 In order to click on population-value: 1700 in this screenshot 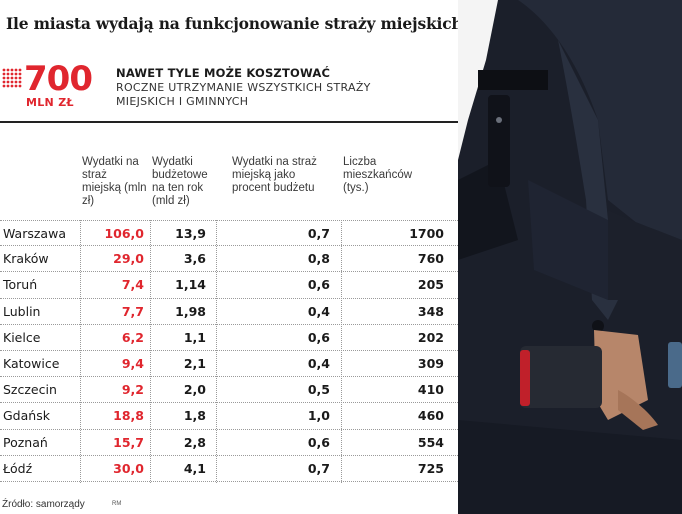, I will do `click(426, 233)`.